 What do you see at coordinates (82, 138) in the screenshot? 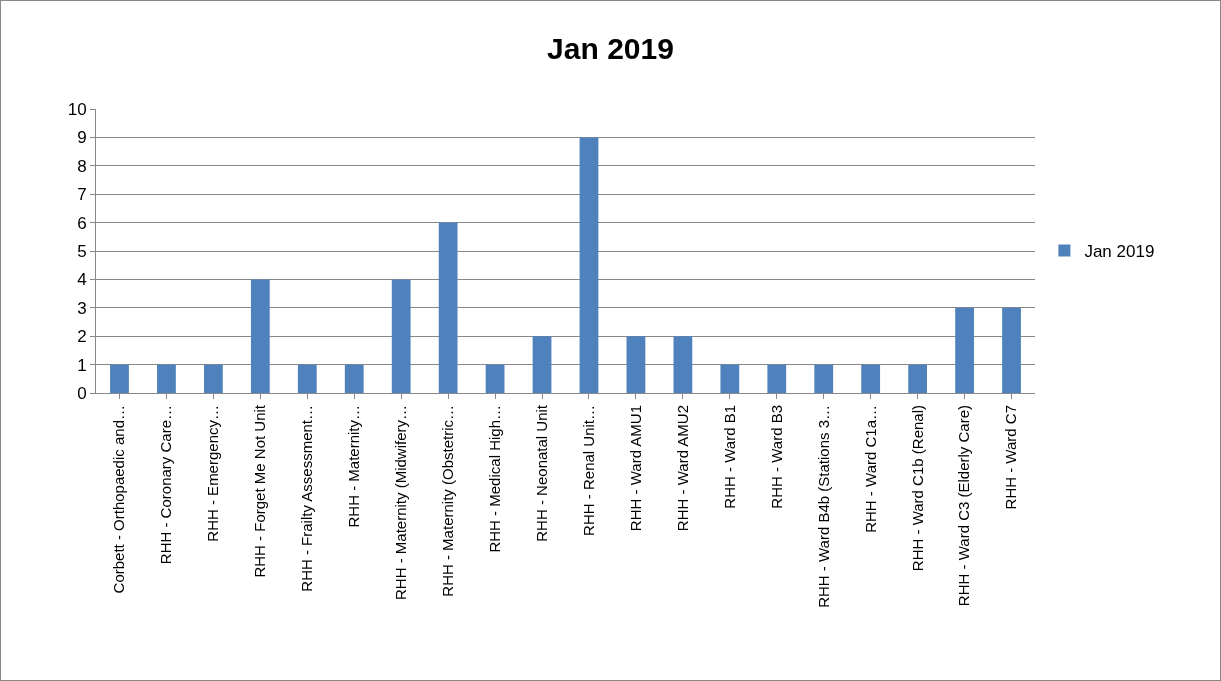
I see `y-tick-label: 9` at bounding box center [82, 138].